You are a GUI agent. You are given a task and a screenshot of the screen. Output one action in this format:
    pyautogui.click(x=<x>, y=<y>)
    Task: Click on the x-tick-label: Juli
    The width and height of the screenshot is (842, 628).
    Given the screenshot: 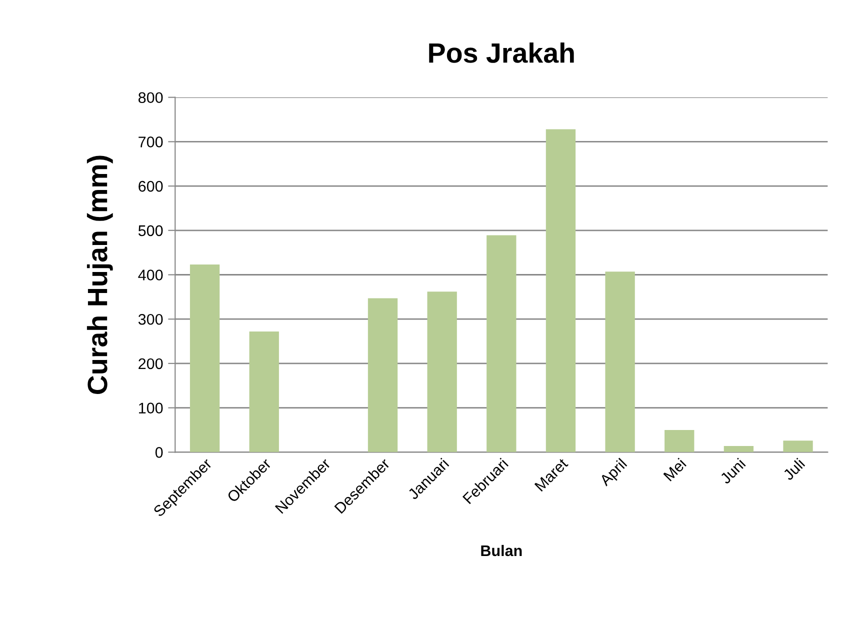 What is the action you would take?
    pyautogui.click(x=794, y=469)
    